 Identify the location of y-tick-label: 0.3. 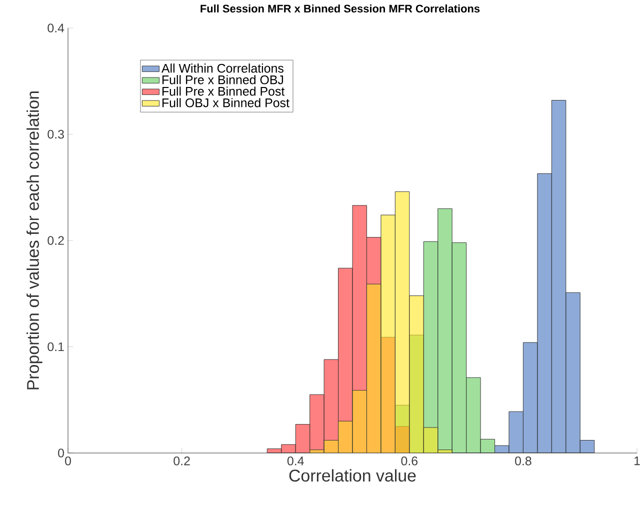
(56, 134).